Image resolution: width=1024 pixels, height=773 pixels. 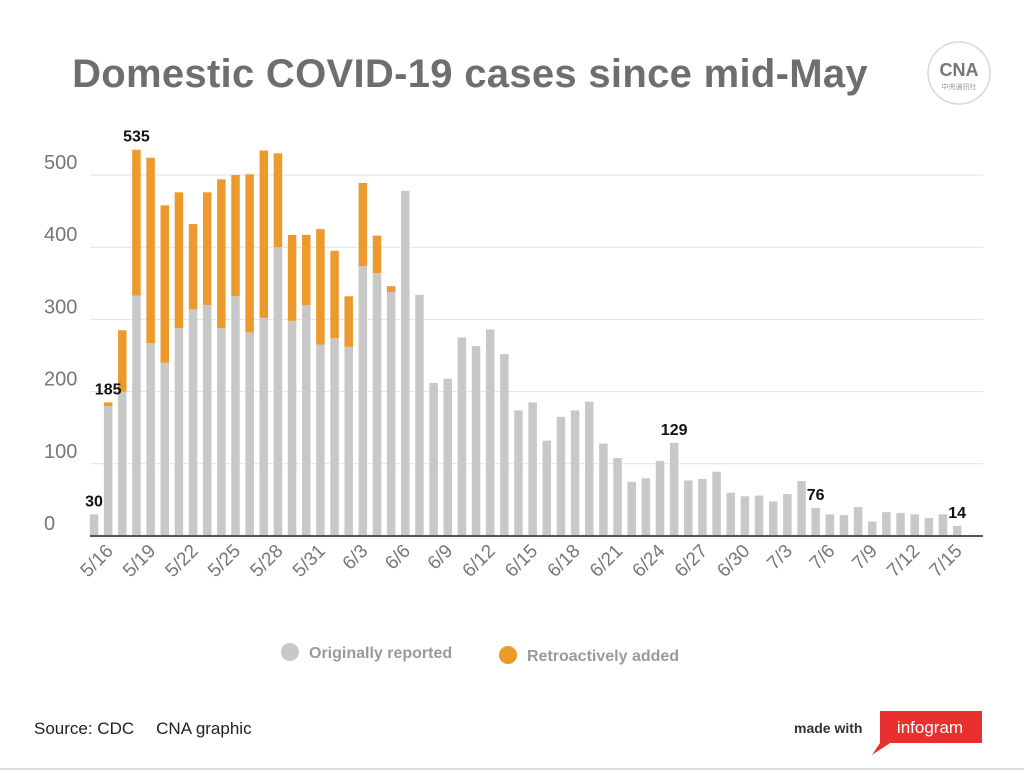 I want to click on x-tick-label: 6/9, so click(x=441, y=558).